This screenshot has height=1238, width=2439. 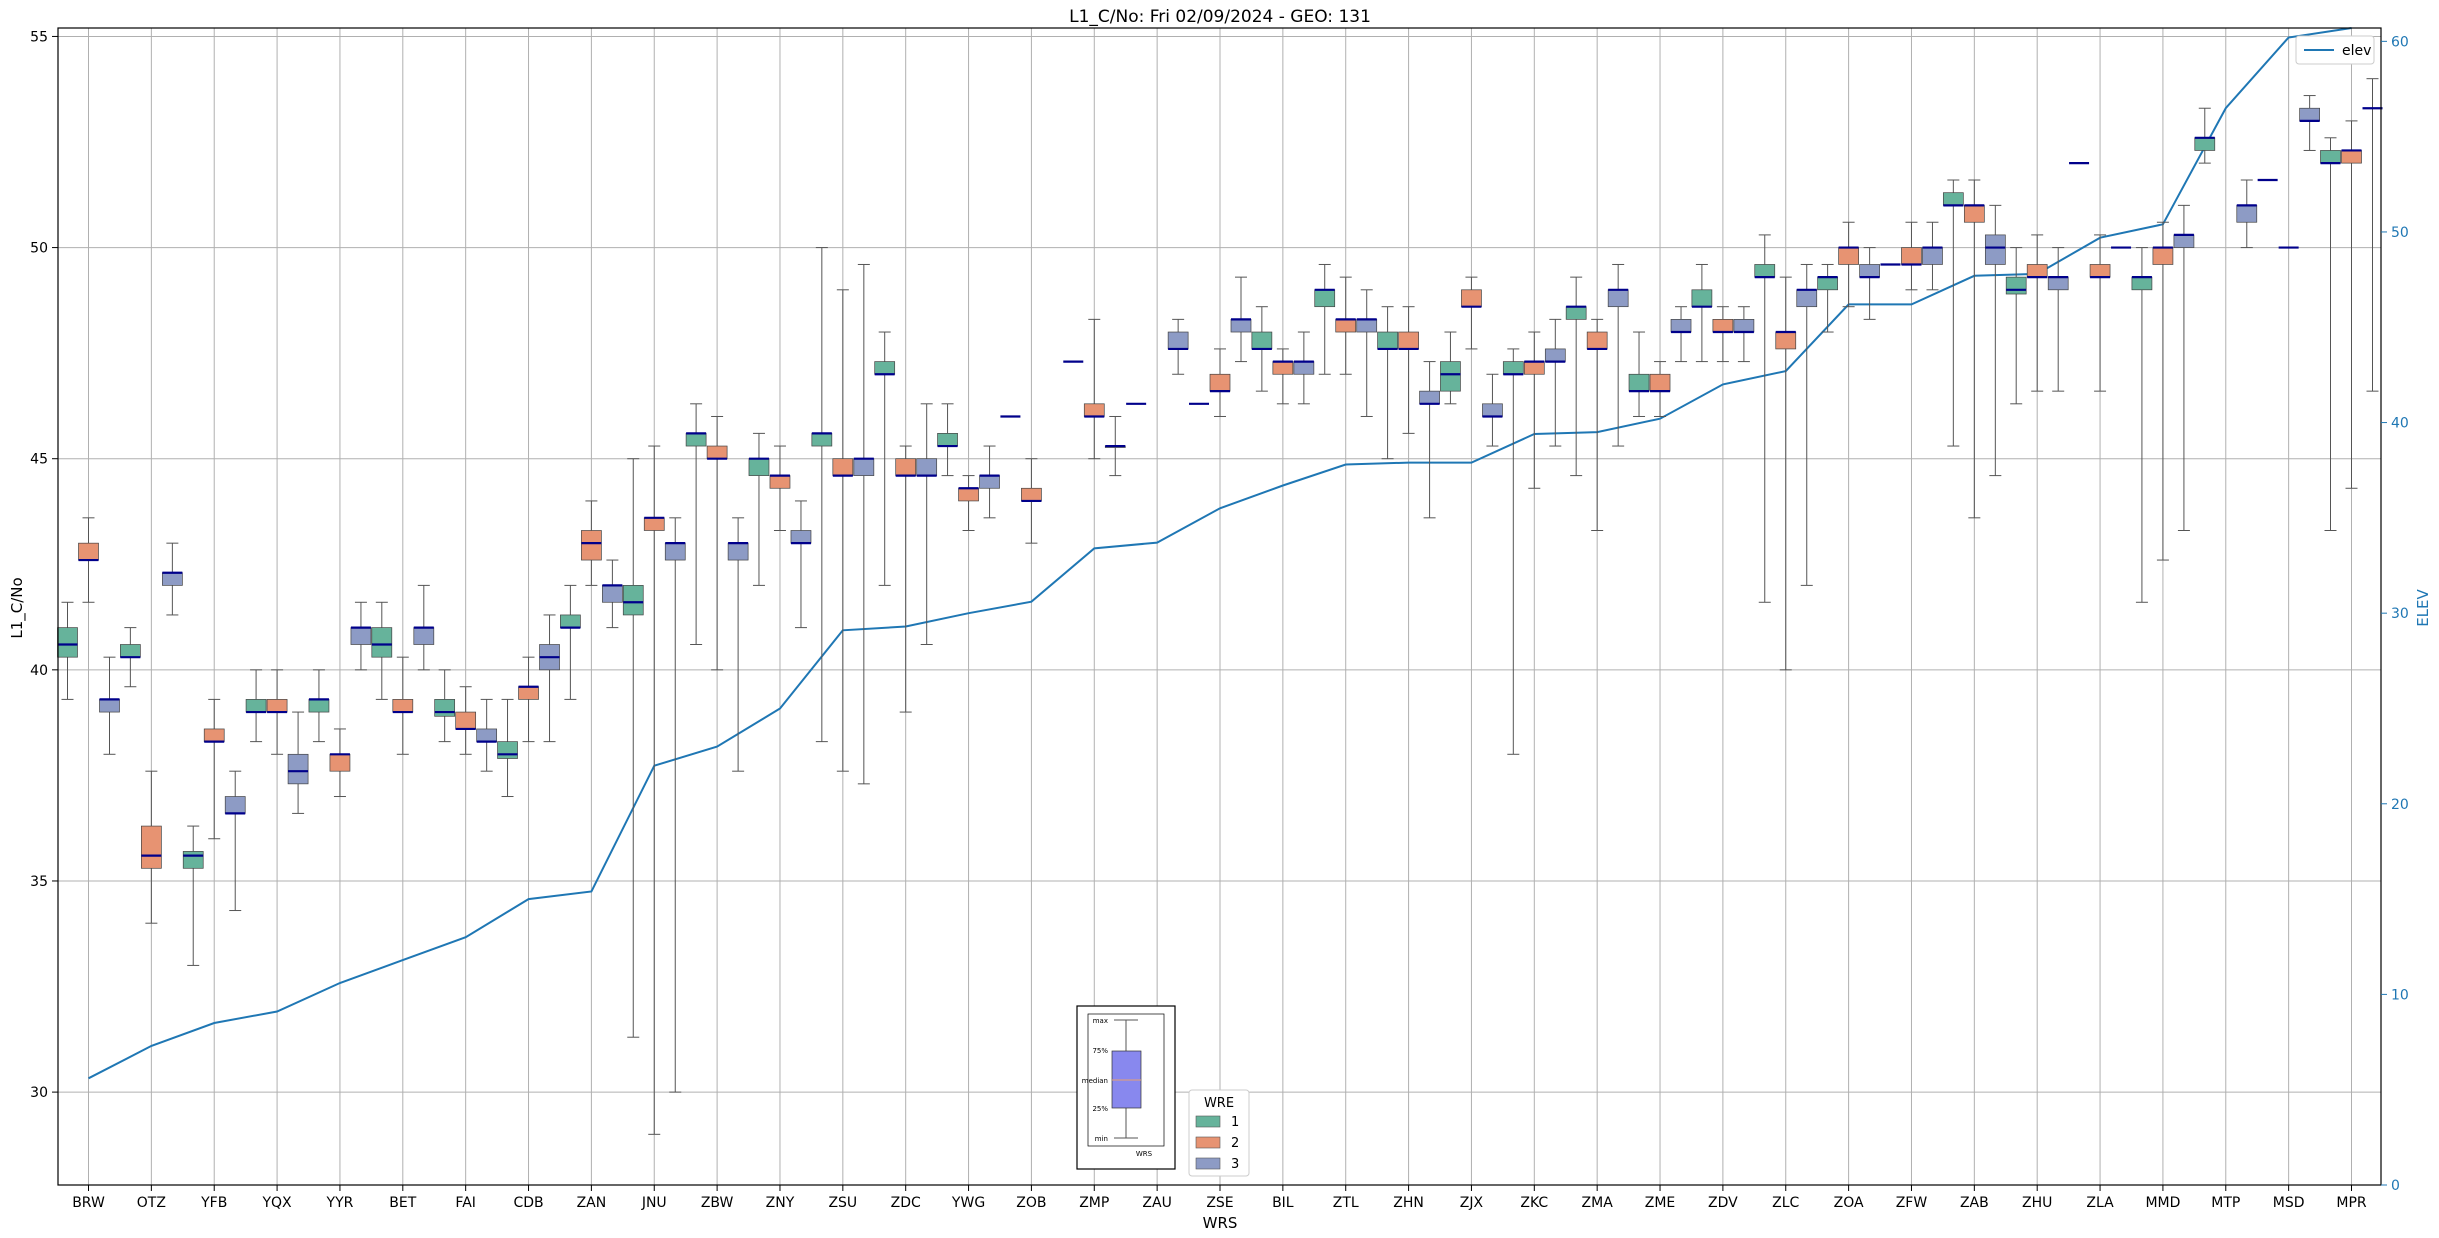 I want to click on y-axis-label: L1_C/No, so click(x=17, y=607).